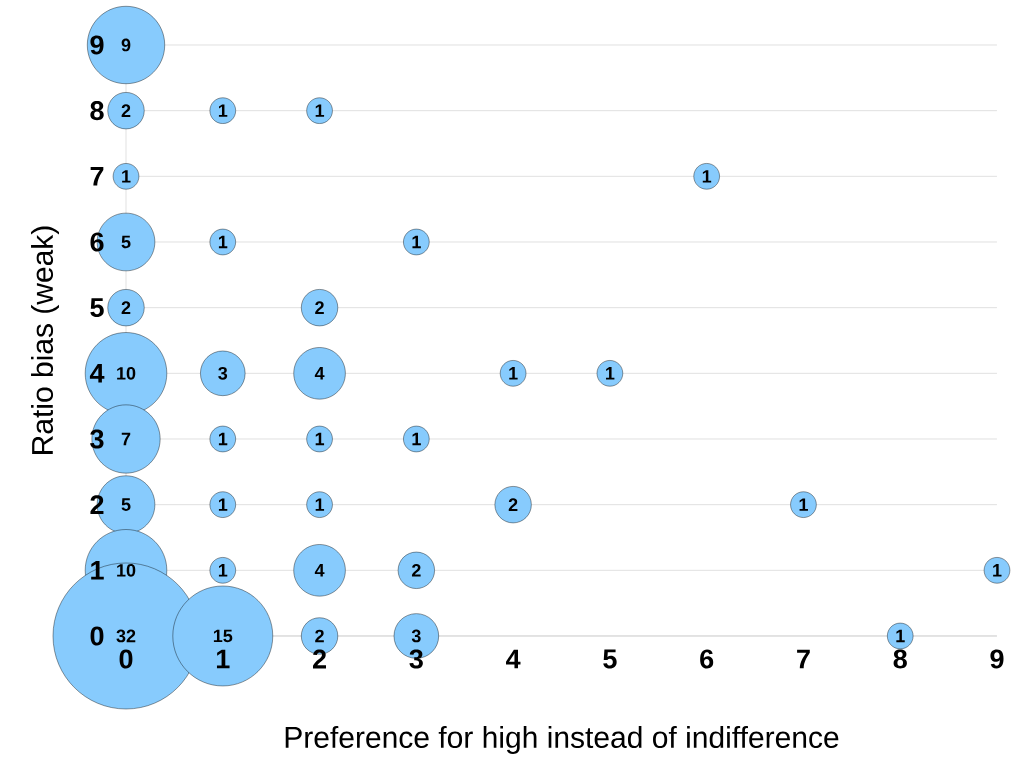 This screenshot has height=760, width=1020. Describe the element at coordinates (803, 659) in the screenshot. I see `x-tick-label: 7` at that location.